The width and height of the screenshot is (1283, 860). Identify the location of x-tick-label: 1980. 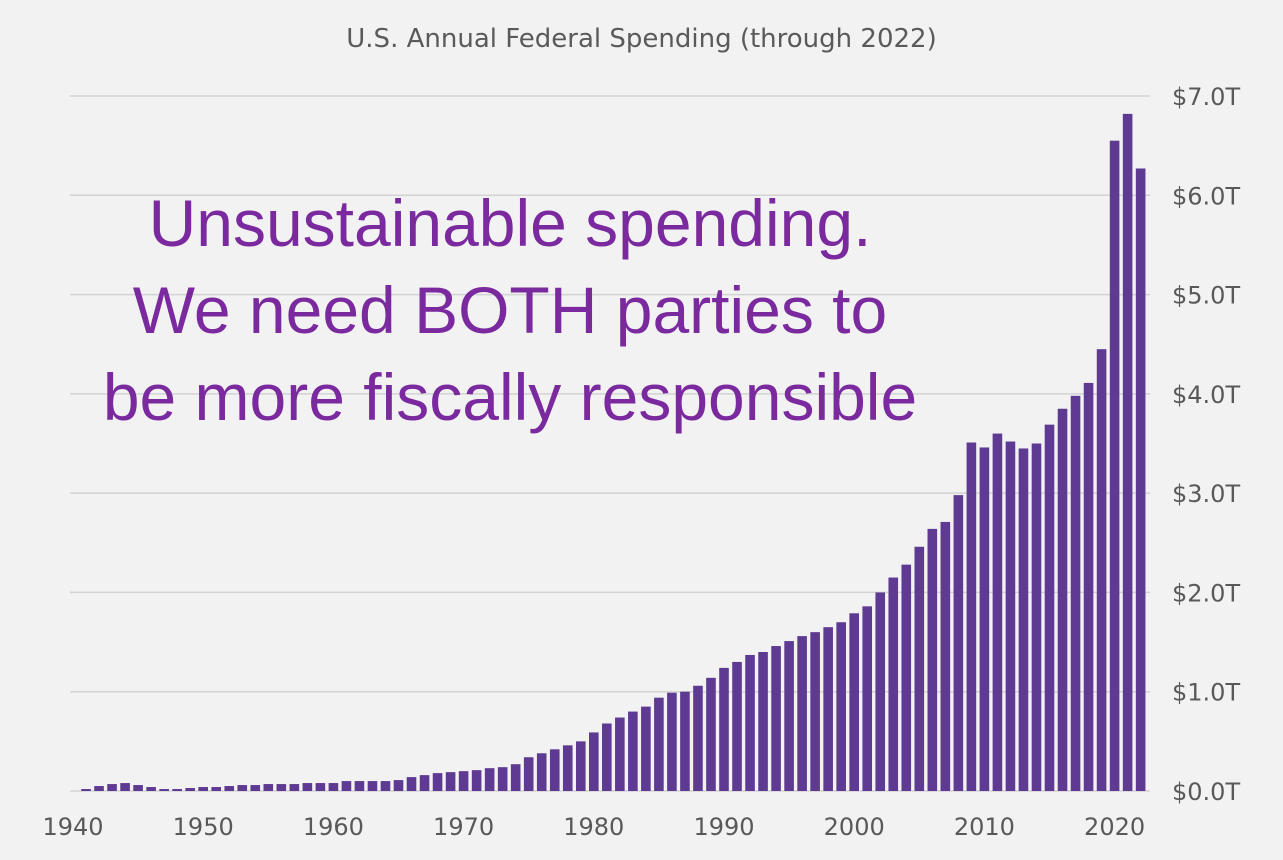
(593, 827).